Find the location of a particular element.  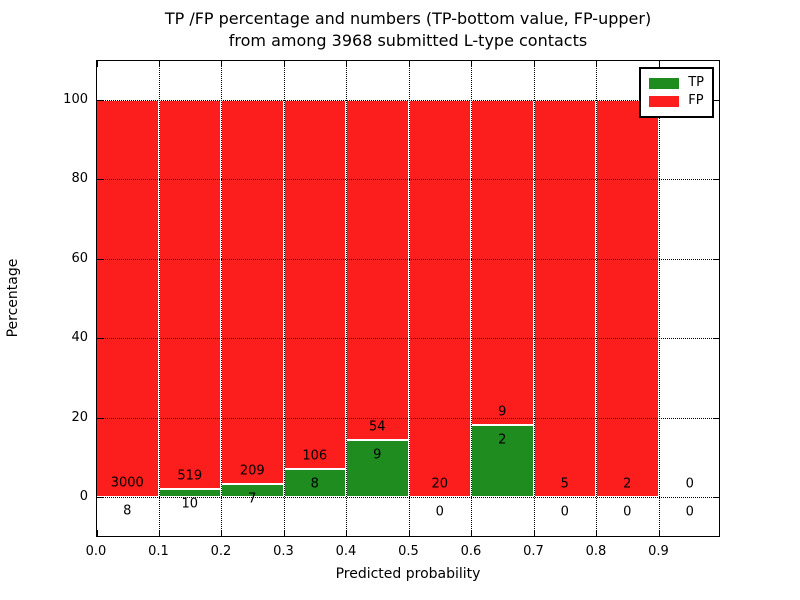

fp-count-label: 54 is located at coordinates (377, 427).